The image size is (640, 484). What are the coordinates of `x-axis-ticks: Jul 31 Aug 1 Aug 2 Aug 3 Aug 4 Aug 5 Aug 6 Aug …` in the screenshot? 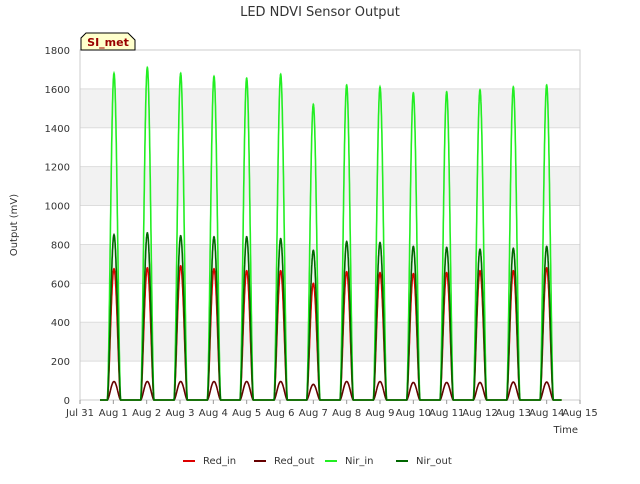 It's located at (331, 409).